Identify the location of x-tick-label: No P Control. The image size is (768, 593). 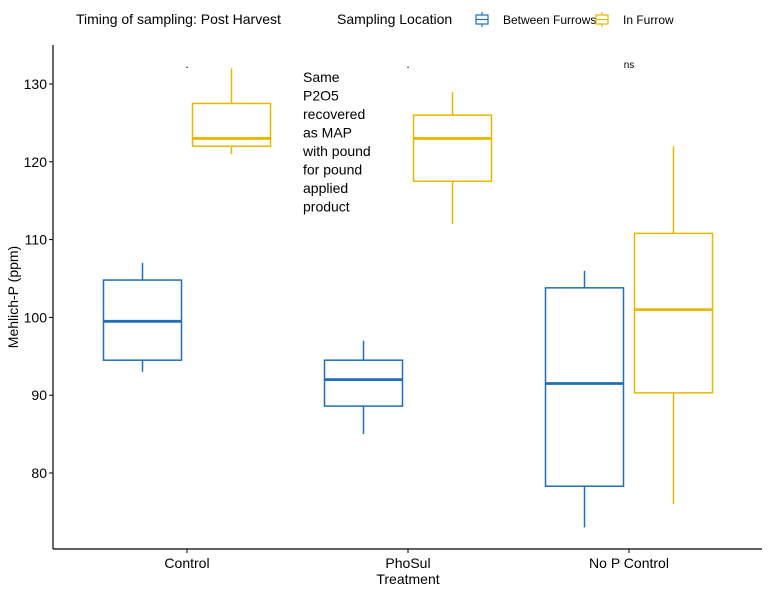
(629, 563).